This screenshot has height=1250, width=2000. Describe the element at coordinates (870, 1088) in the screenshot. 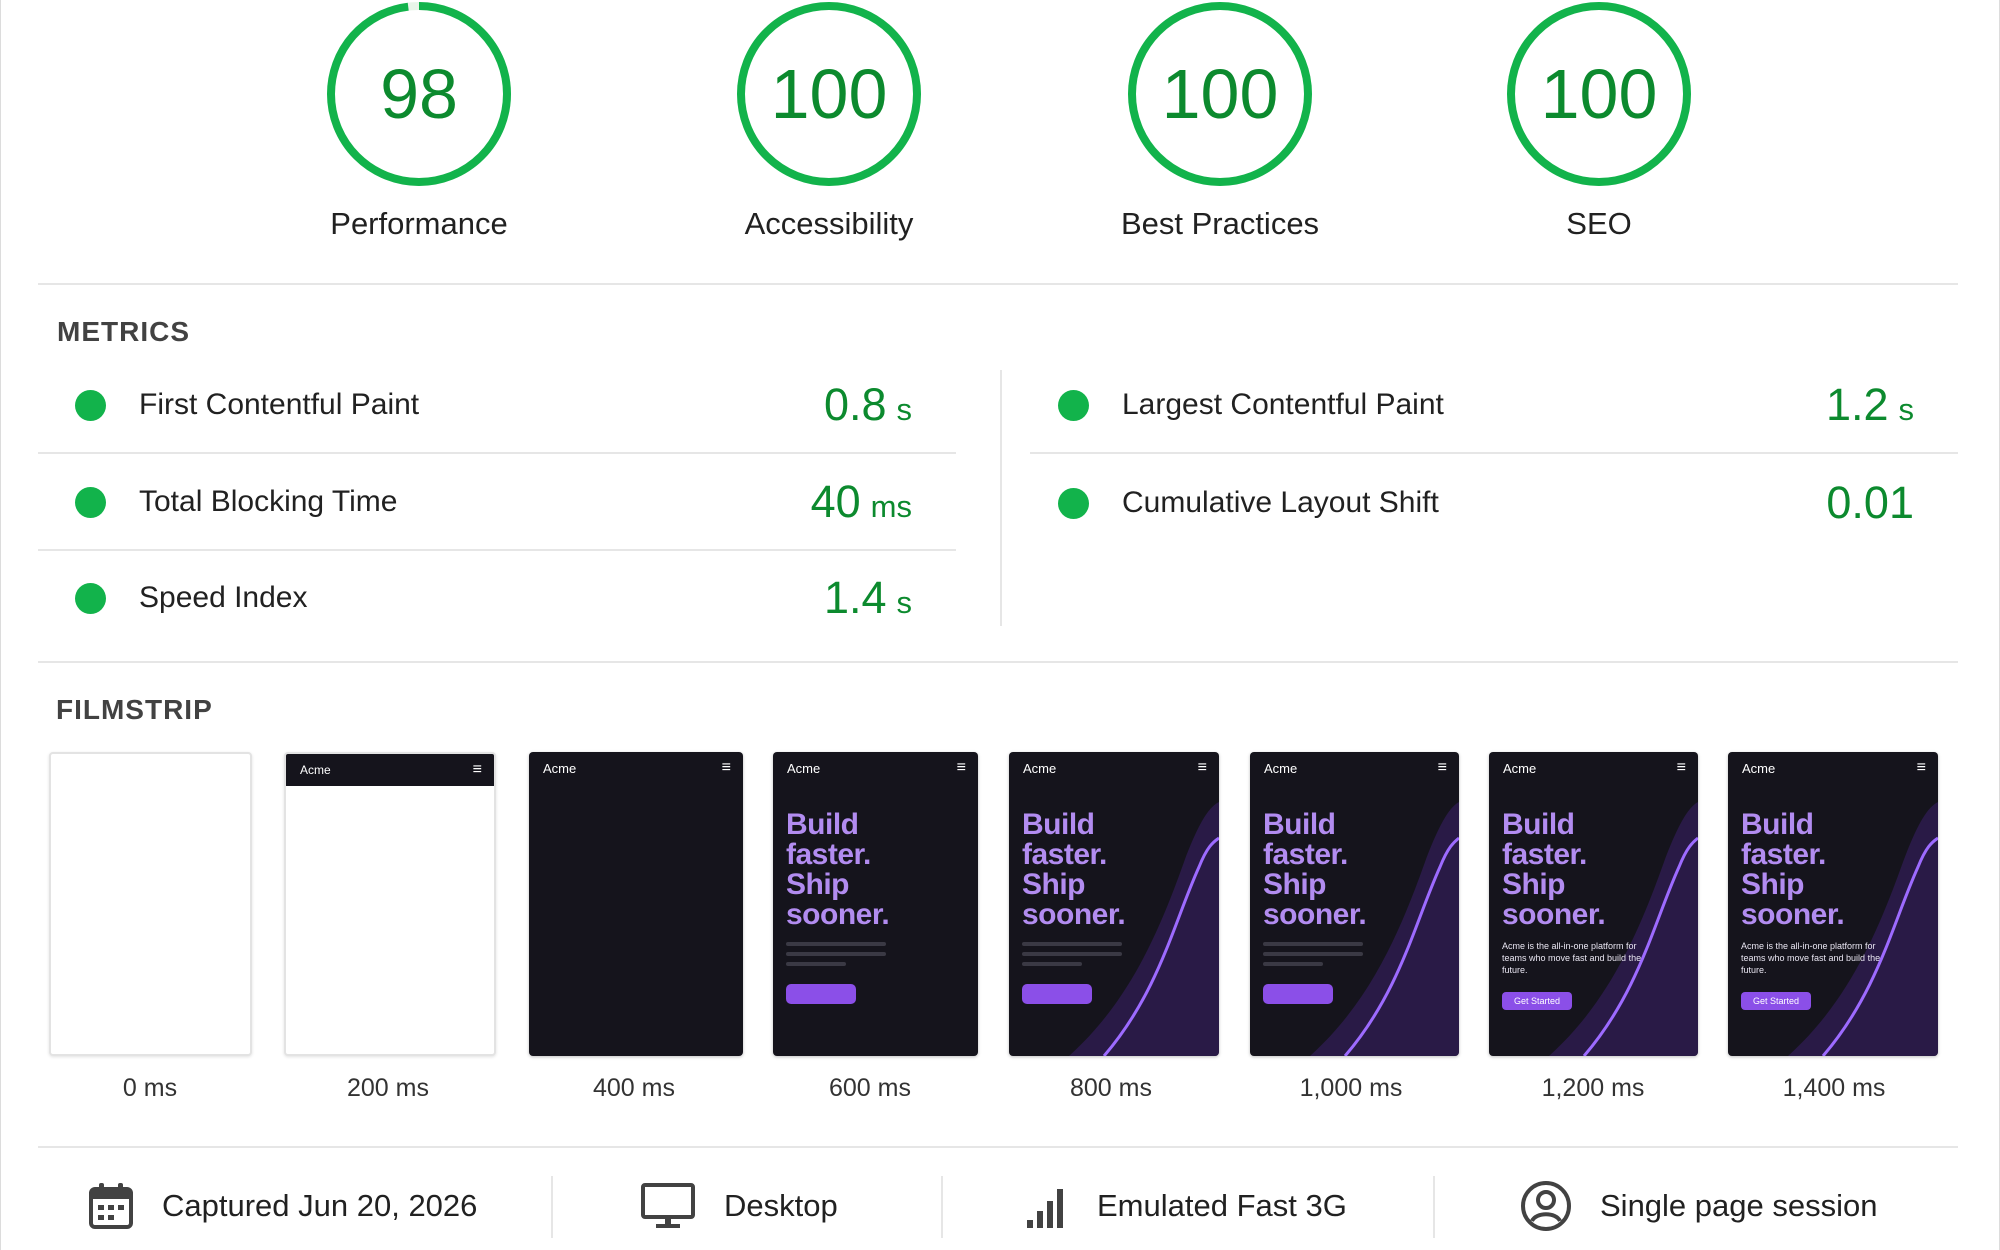

I see `frame-time: 600 ms` at that location.